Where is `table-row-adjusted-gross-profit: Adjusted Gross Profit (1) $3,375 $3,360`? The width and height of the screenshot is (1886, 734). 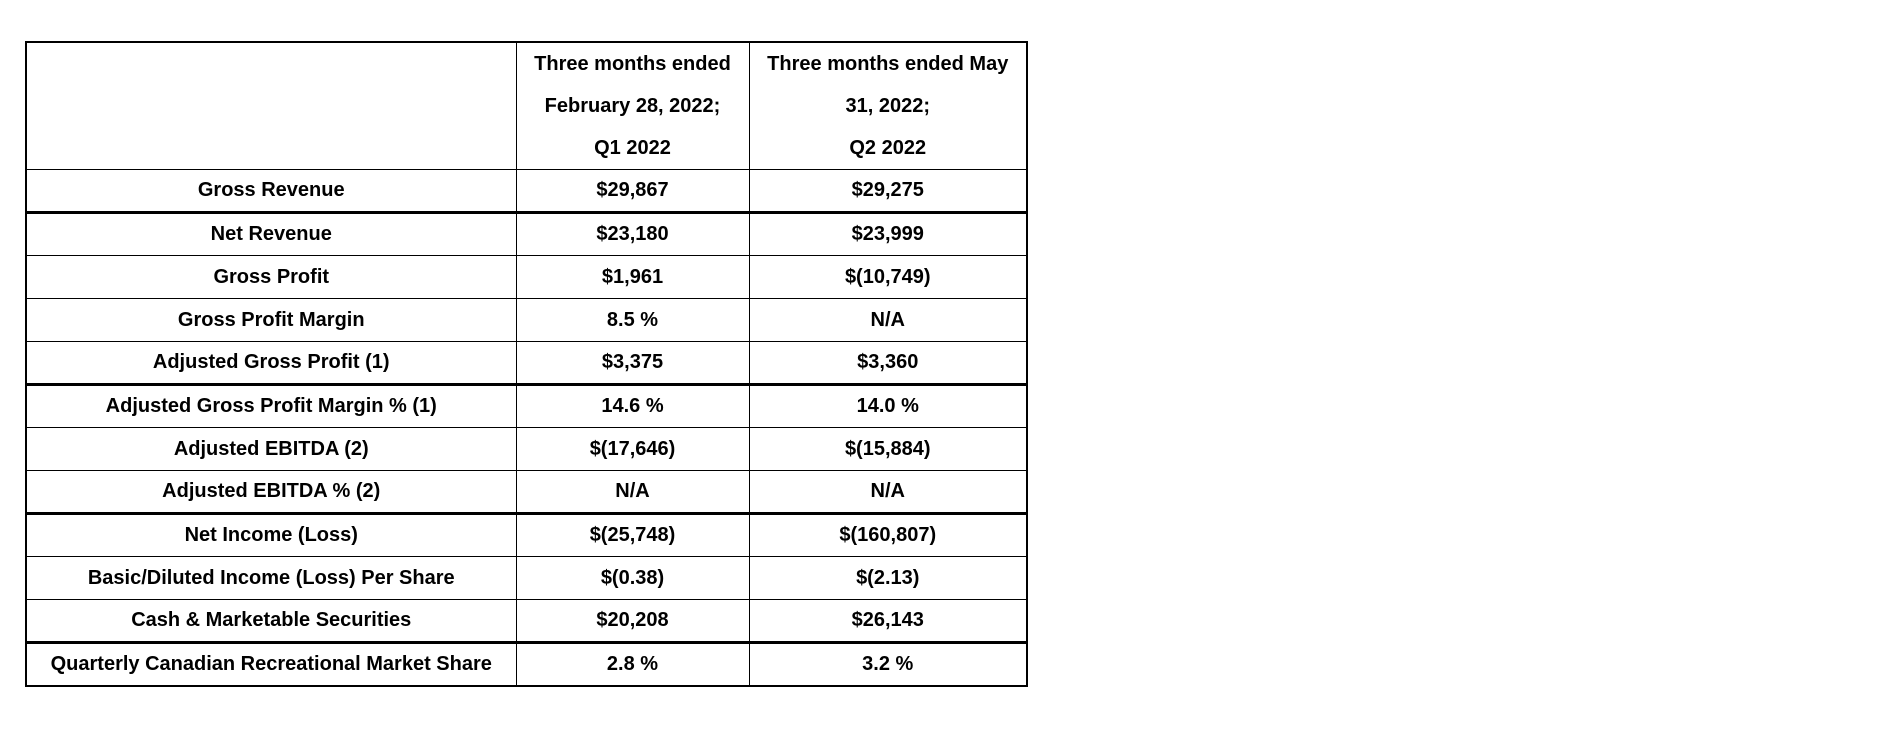
table-row-adjusted-gross-profit: Adjusted Gross Profit (1) $3,375 $3,360 is located at coordinates (526, 363).